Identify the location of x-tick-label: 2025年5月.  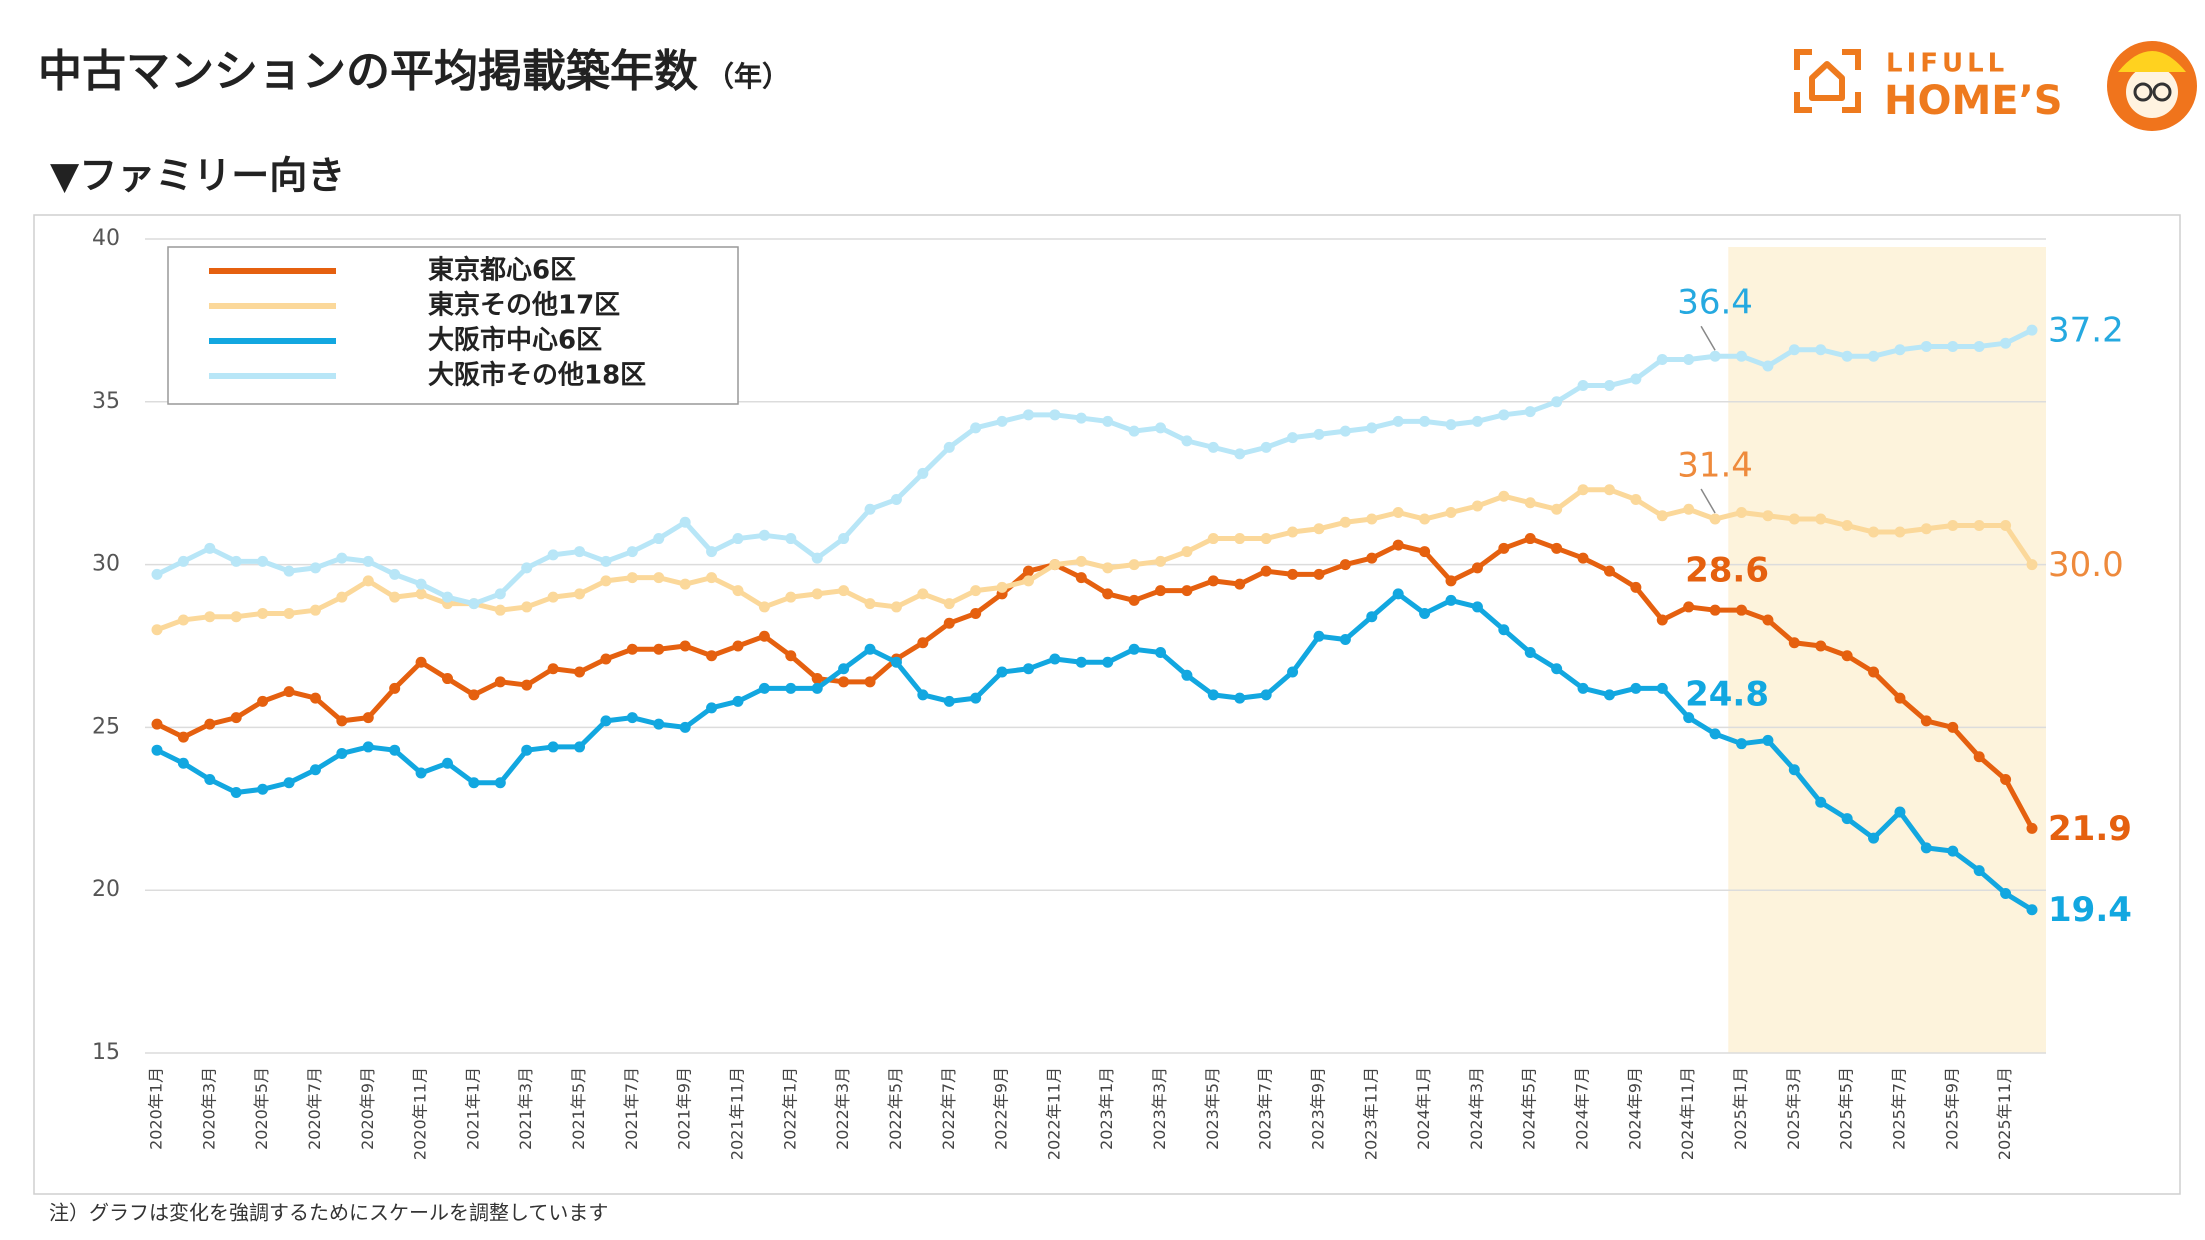
(1846, 1108).